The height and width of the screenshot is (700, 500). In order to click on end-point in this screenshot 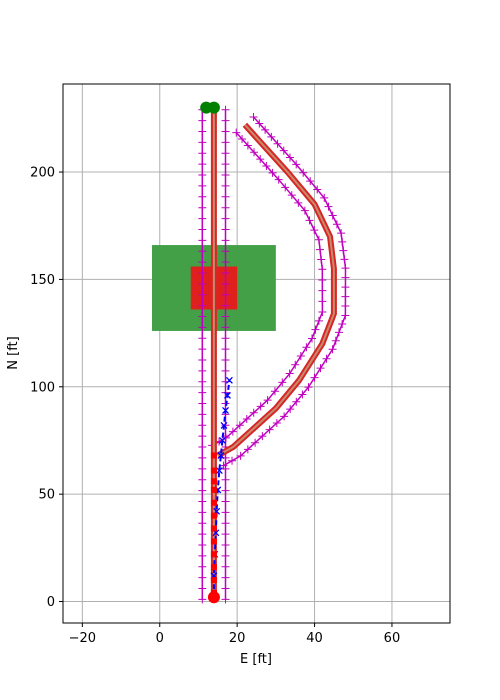, I will do `click(213, 107)`.